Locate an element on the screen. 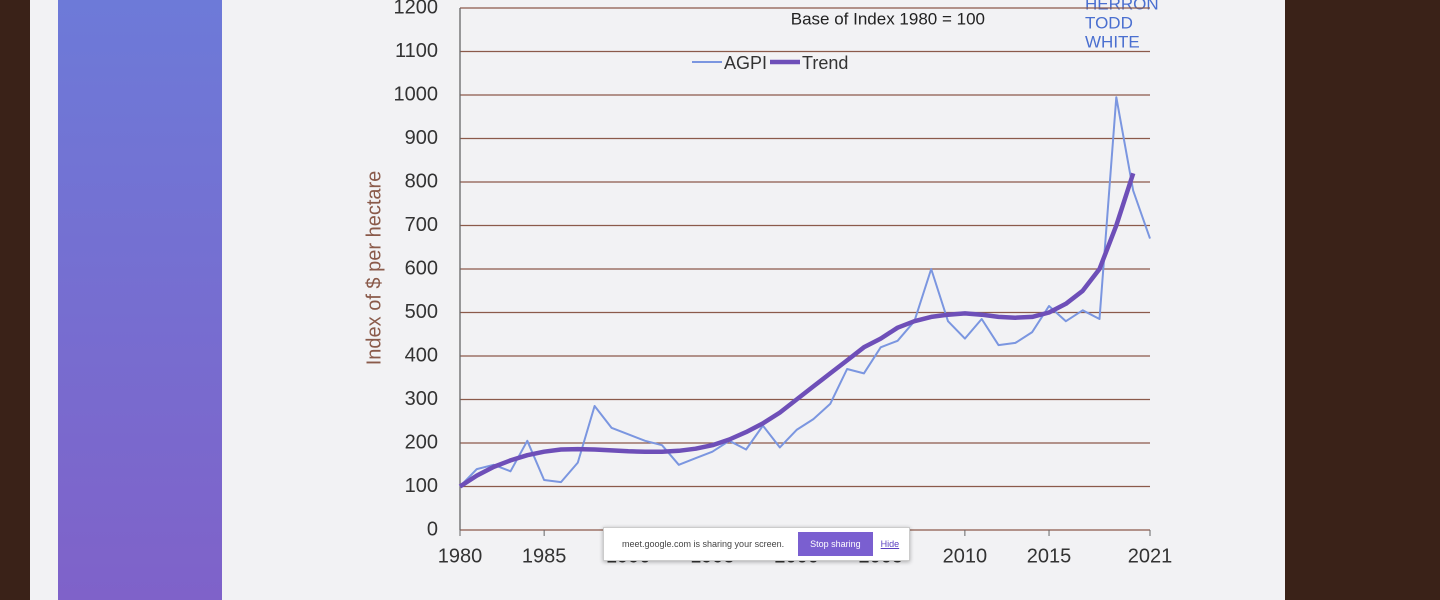 The width and height of the screenshot is (1440, 600). share-message: meet.google.com is sharing your screen. is located at coordinates (703, 544).